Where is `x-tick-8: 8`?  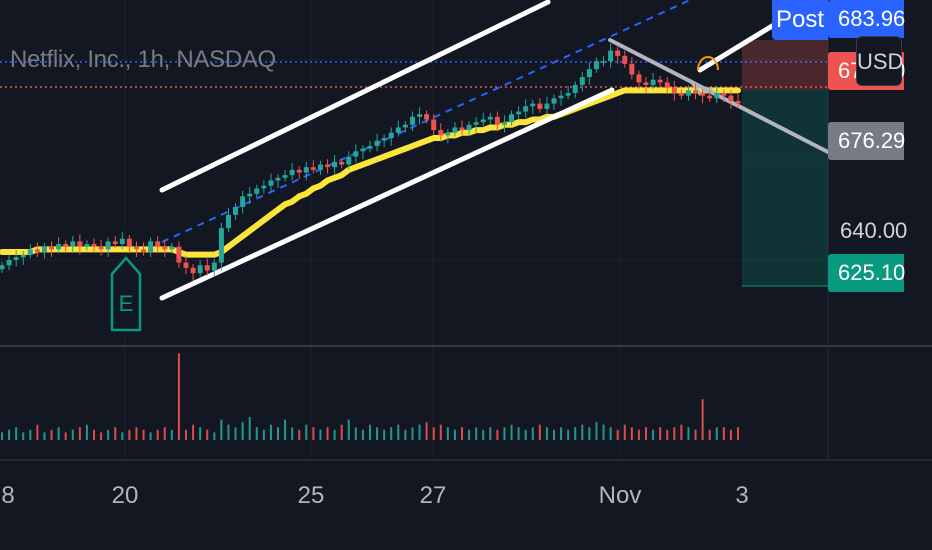 x-tick-8: 8 is located at coordinates (8, 495).